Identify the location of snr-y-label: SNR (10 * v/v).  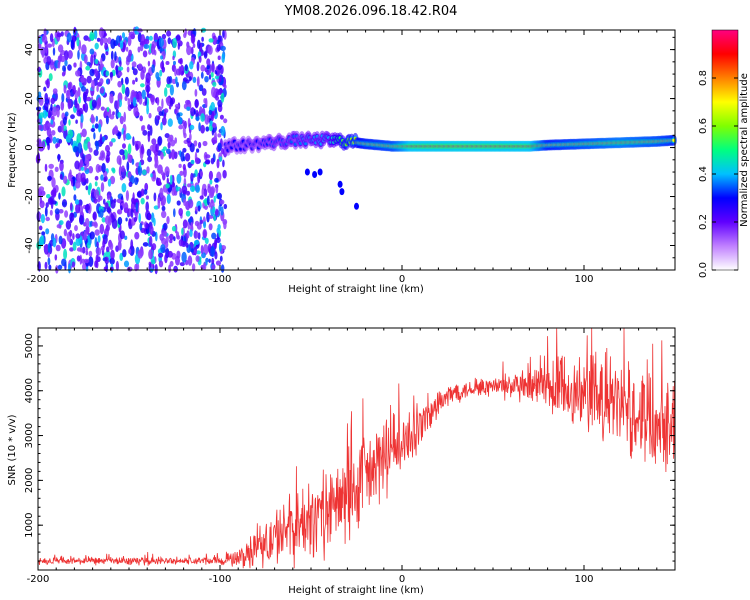
(12, 449).